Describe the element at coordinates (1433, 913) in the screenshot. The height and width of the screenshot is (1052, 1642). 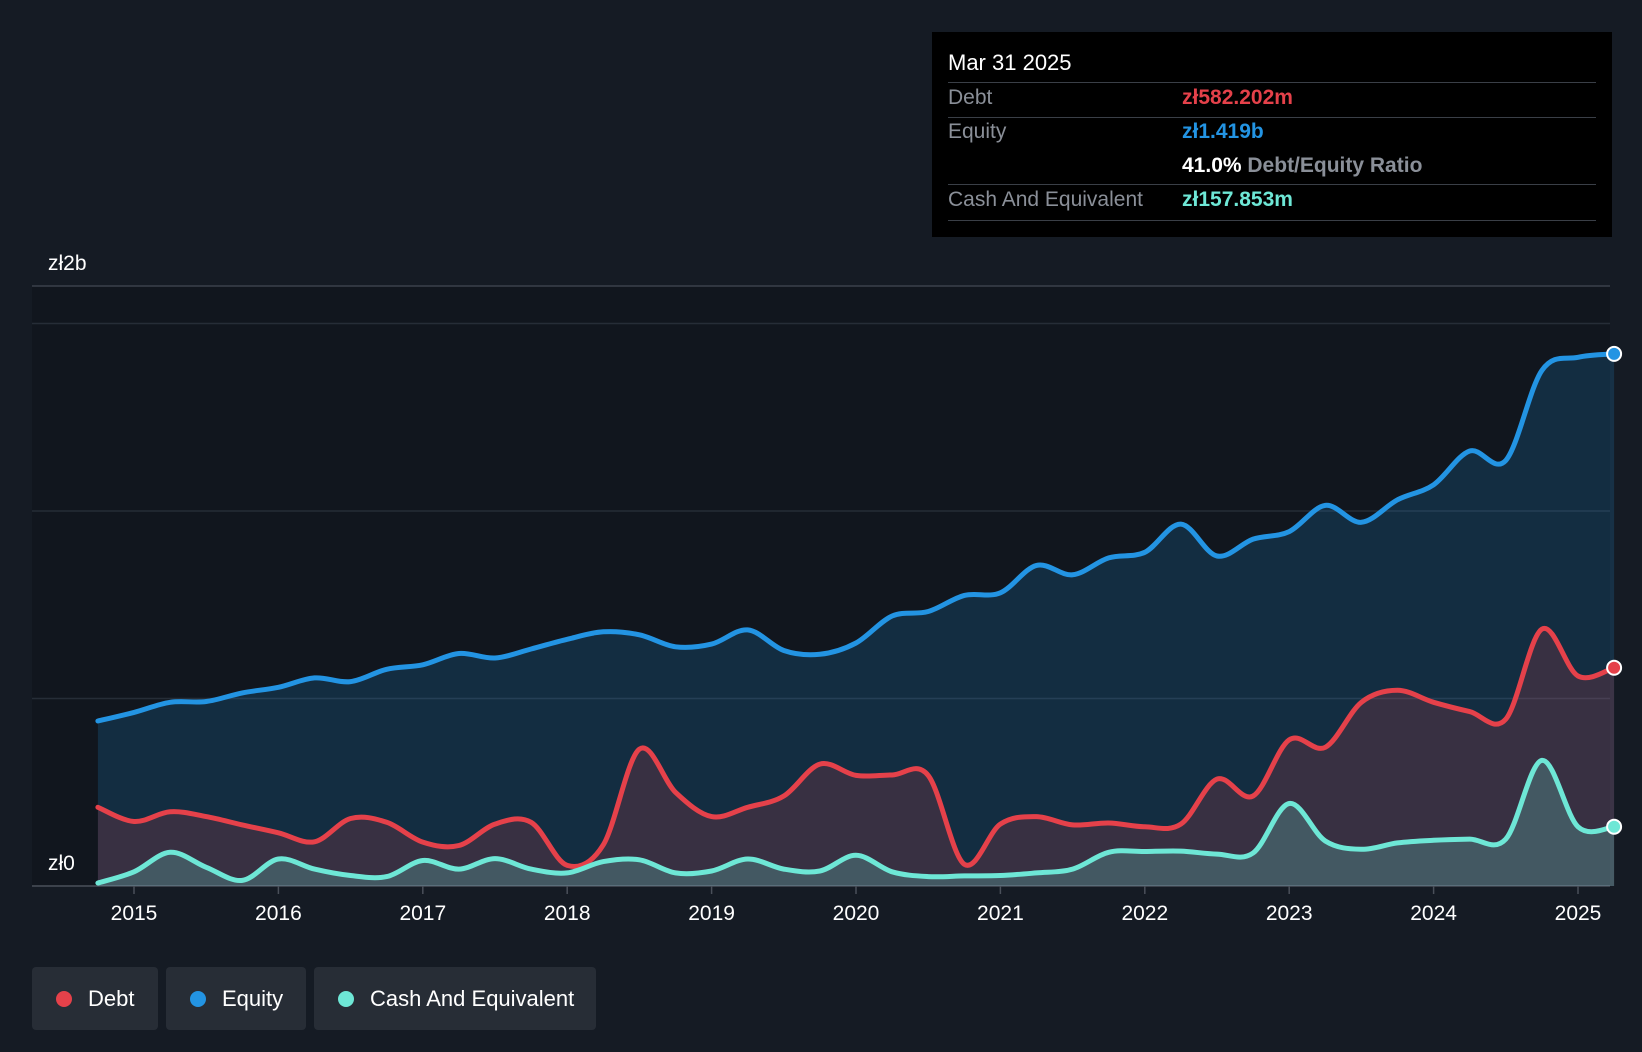
I see `x-tick-label: 2024` at that location.